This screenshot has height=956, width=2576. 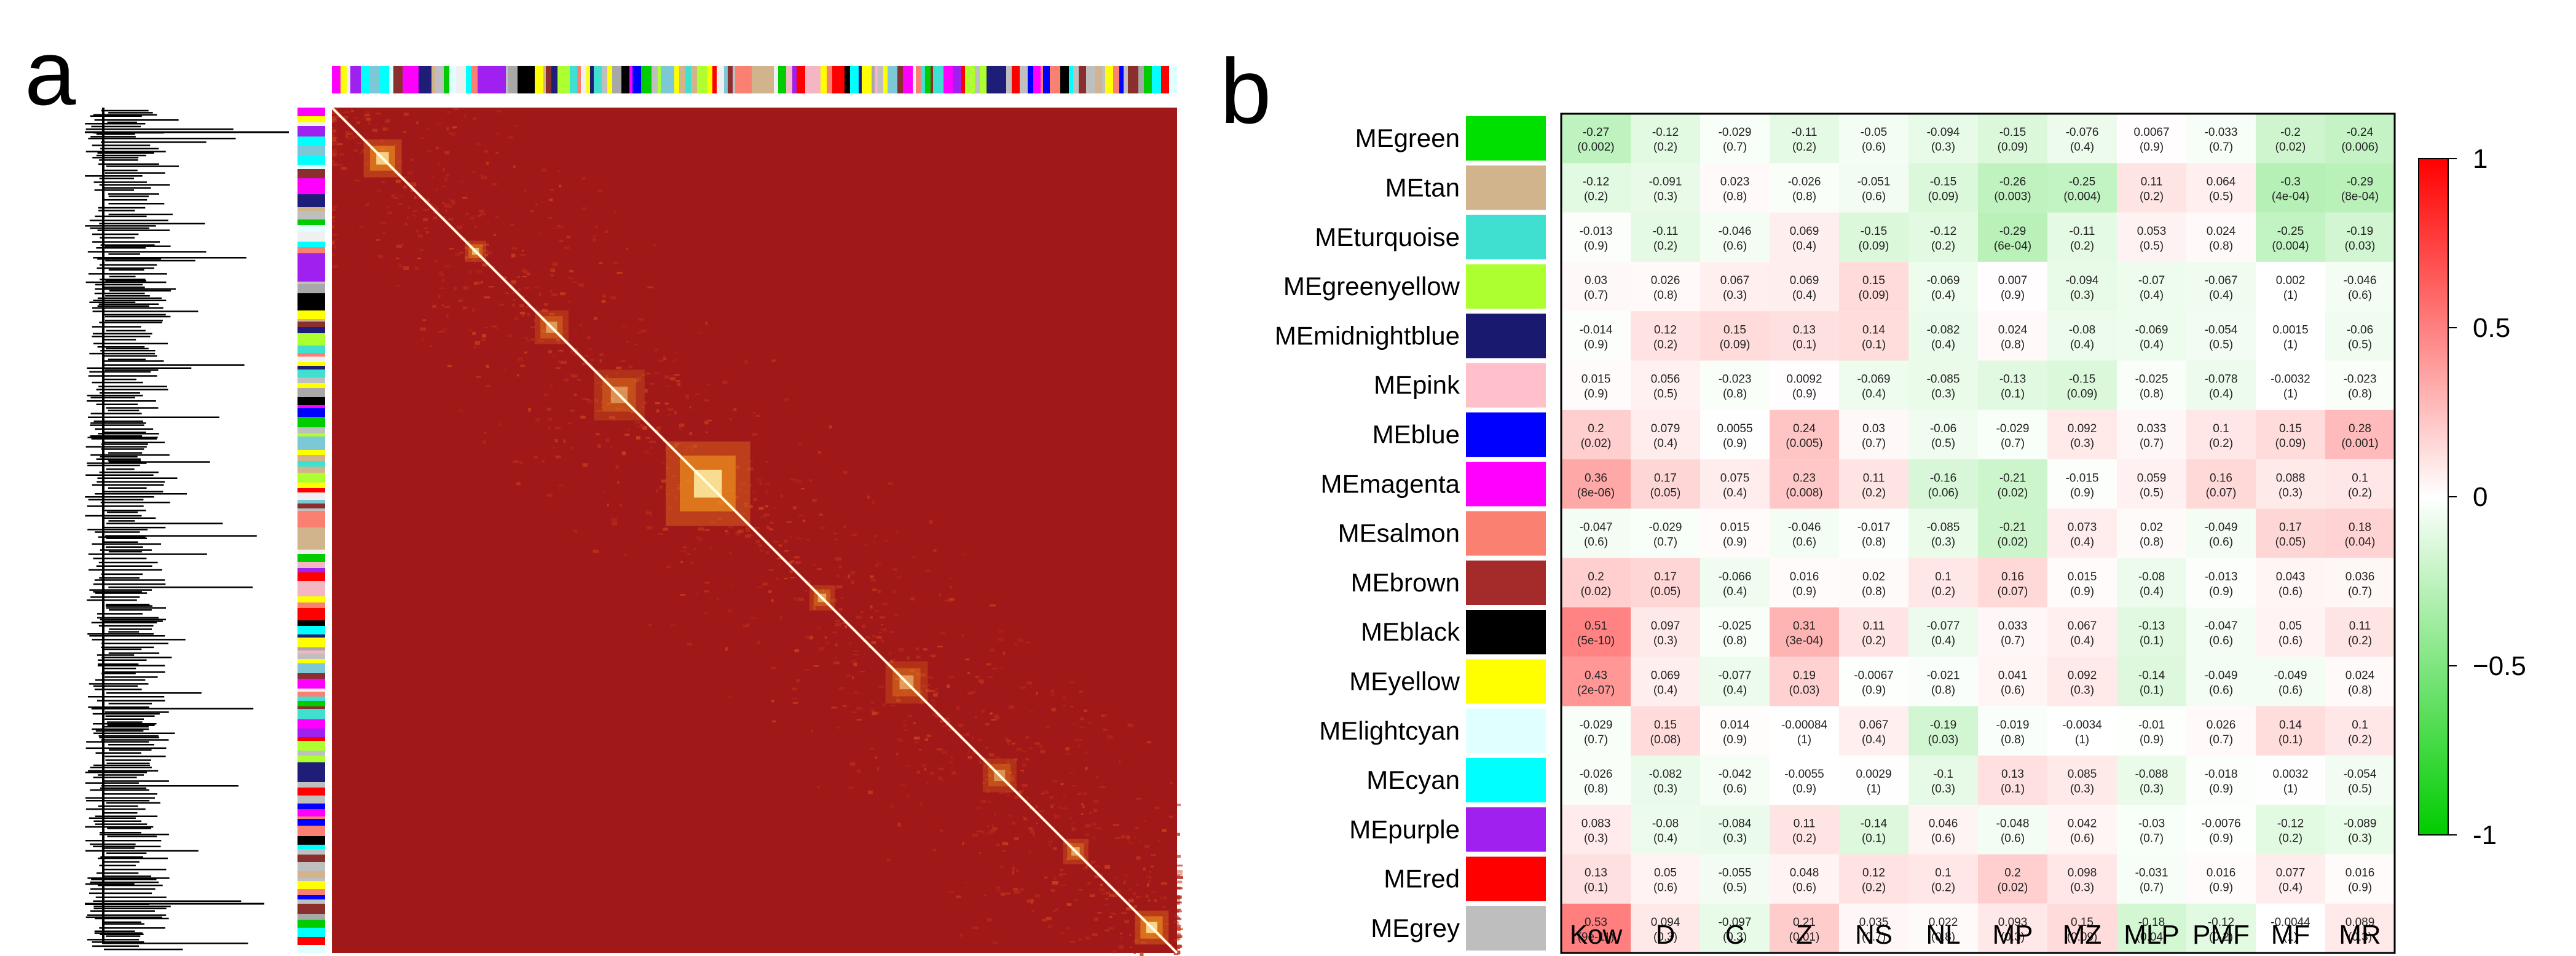 I want to click on p-value: (0.9), so click(x=1596, y=344).